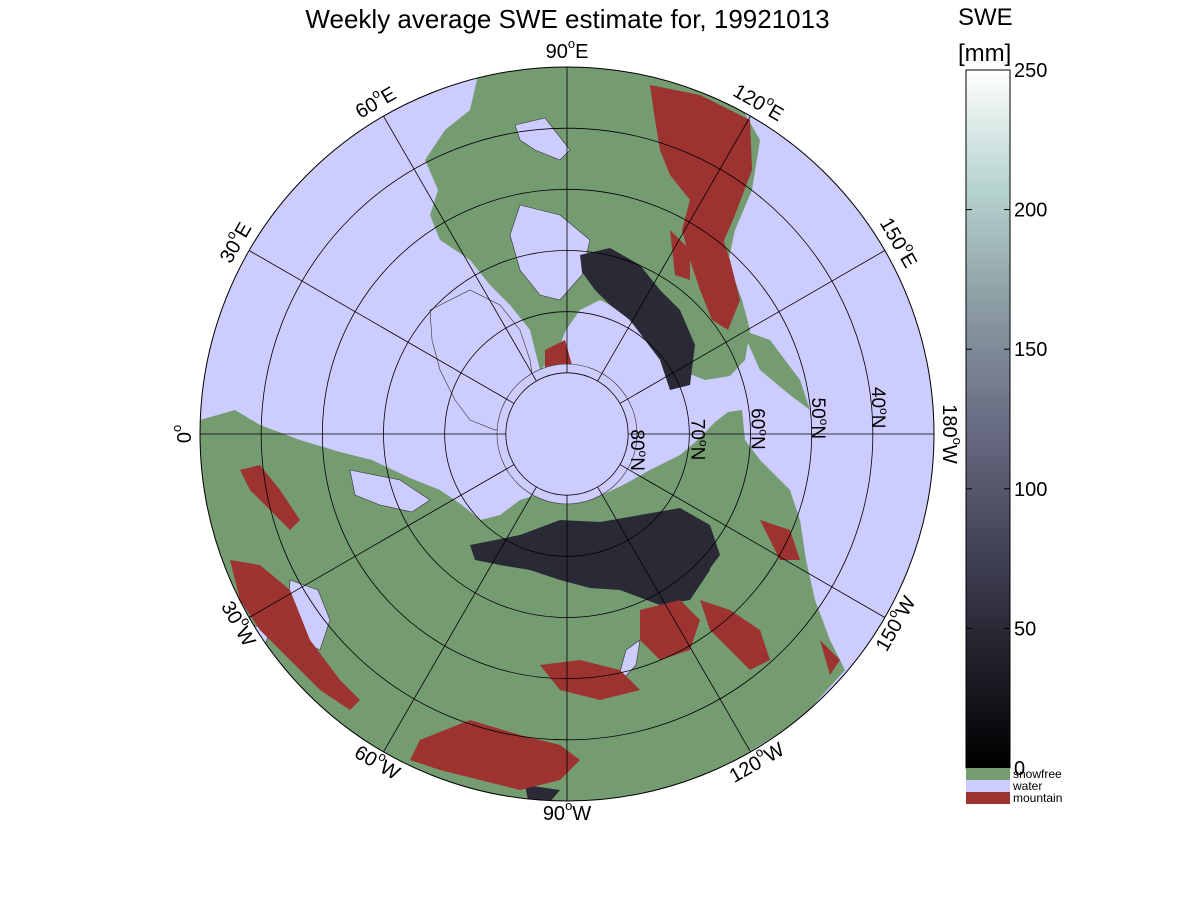  What do you see at coordinates (1030, 490) in the screenshot?
I see `colorbar-tick-label: 100` at bounding box center [1030, 490].